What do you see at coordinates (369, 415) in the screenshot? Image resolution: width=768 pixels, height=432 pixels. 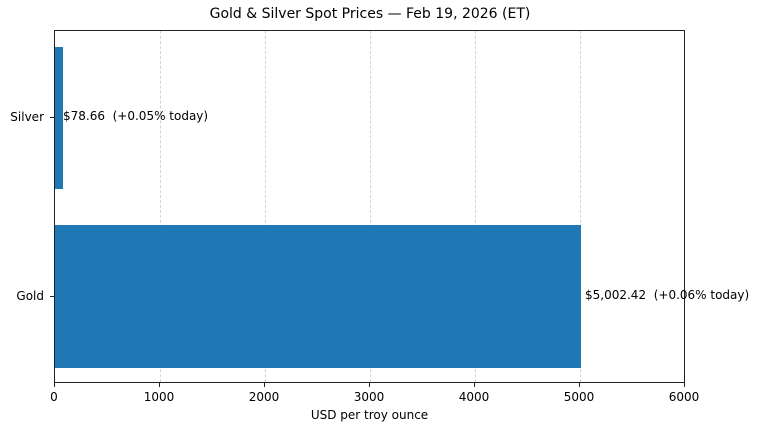 I see `x-axis-label: USD per troy ounce` at bounding box center [369, 415].